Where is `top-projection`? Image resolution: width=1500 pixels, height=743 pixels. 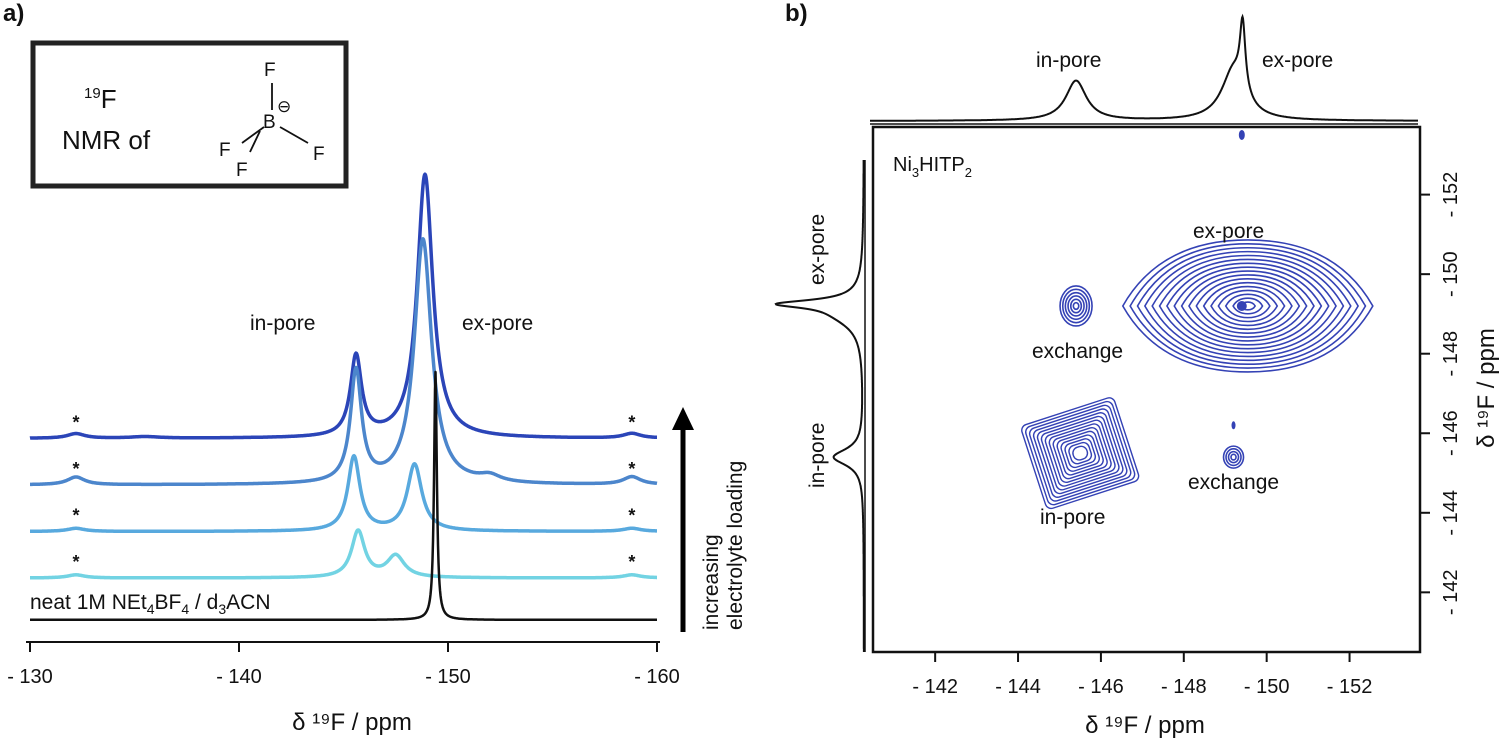 top-projection is located at coordinates (1144, 67).